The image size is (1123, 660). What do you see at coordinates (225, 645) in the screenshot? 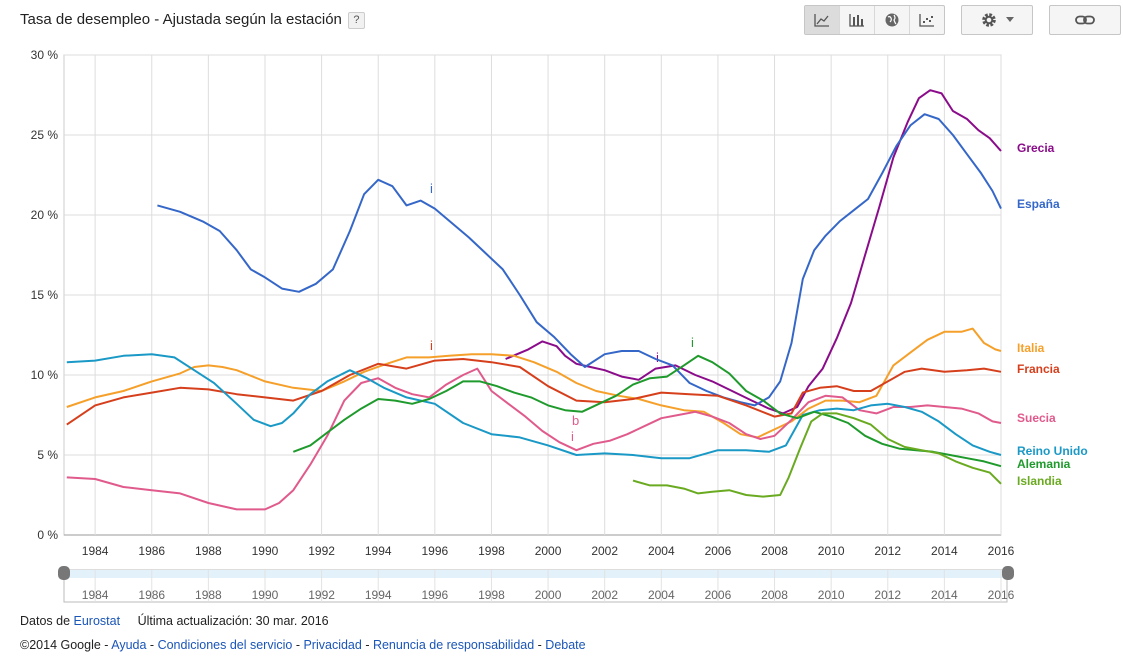
I see `terms-link: Condiciones del servicio` at bounding box center [225, 645].